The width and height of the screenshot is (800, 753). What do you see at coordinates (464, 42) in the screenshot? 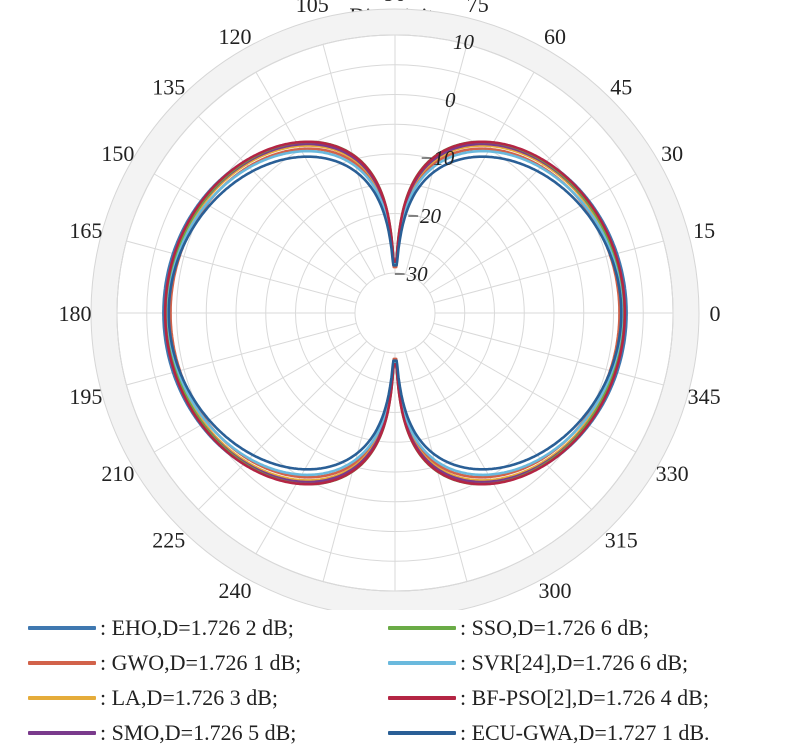
I see `radial-tick-label: 10` at bounding box center [464, 42].